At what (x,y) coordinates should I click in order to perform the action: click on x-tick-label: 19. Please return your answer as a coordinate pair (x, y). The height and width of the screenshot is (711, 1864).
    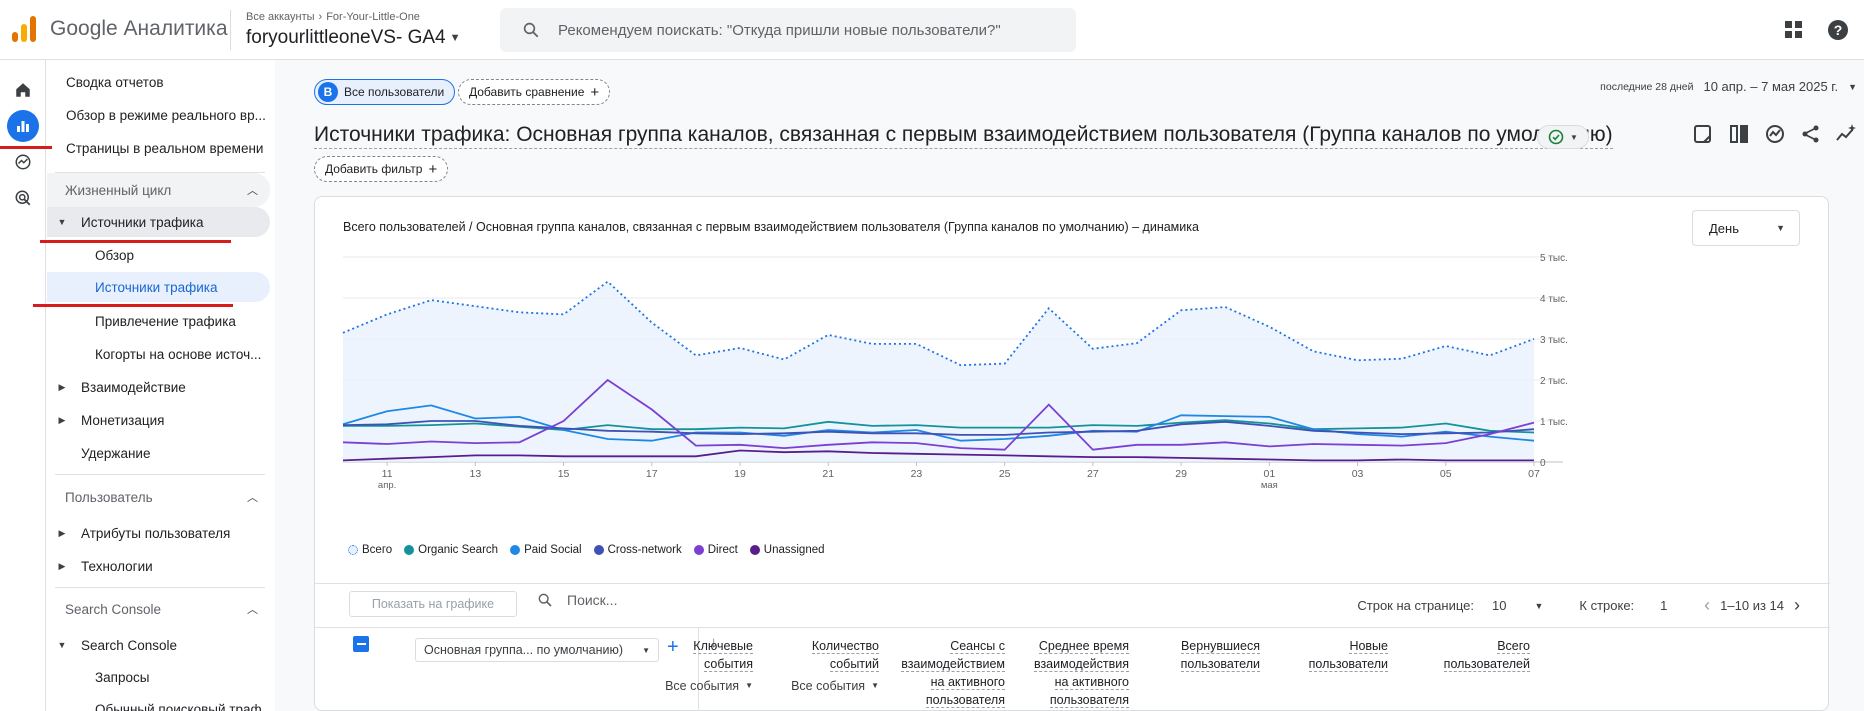
    Looking at the image, I should click on (740, 474).